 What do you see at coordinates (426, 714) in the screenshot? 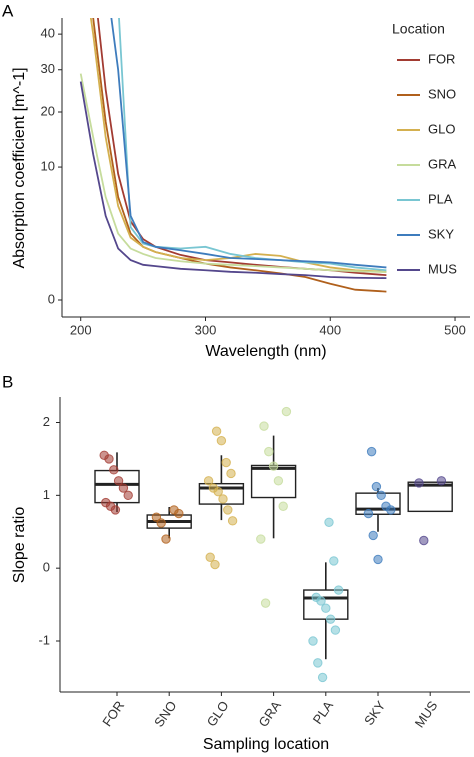
I see `x-tick-label: MUS` at bounding box center [426, 714].